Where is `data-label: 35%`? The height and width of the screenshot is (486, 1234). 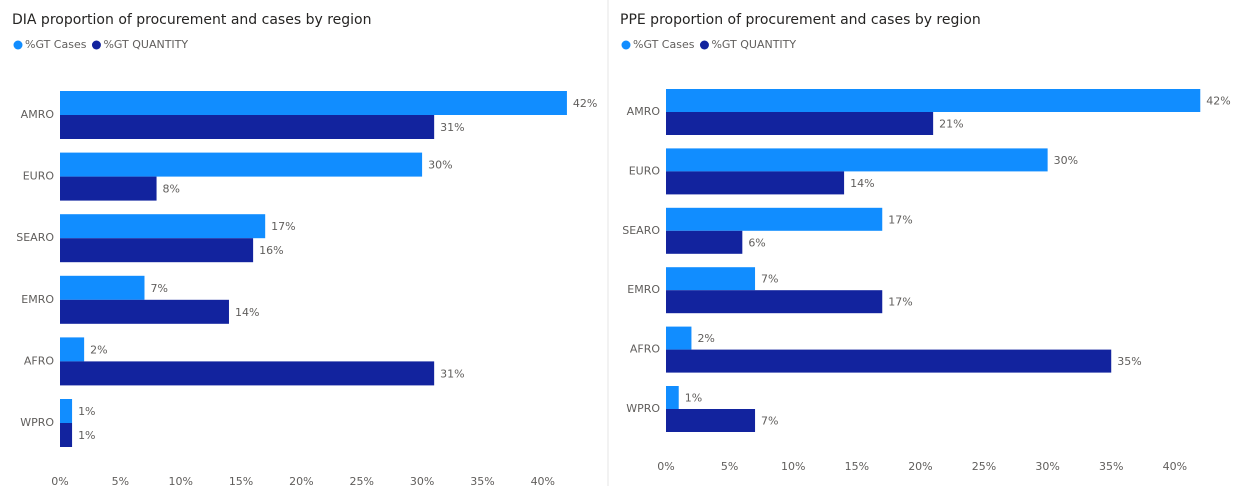
data-label: 35% is located at coordinates (1129, 361).